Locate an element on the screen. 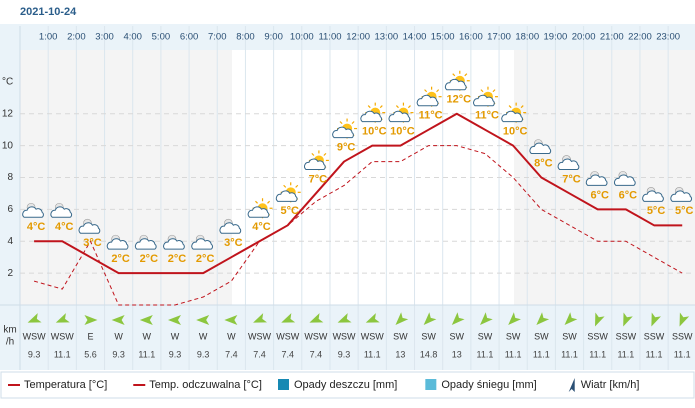 This screenshot has height=408, width=695. y-tick-label: 12 is located at coordinates (8, 113).